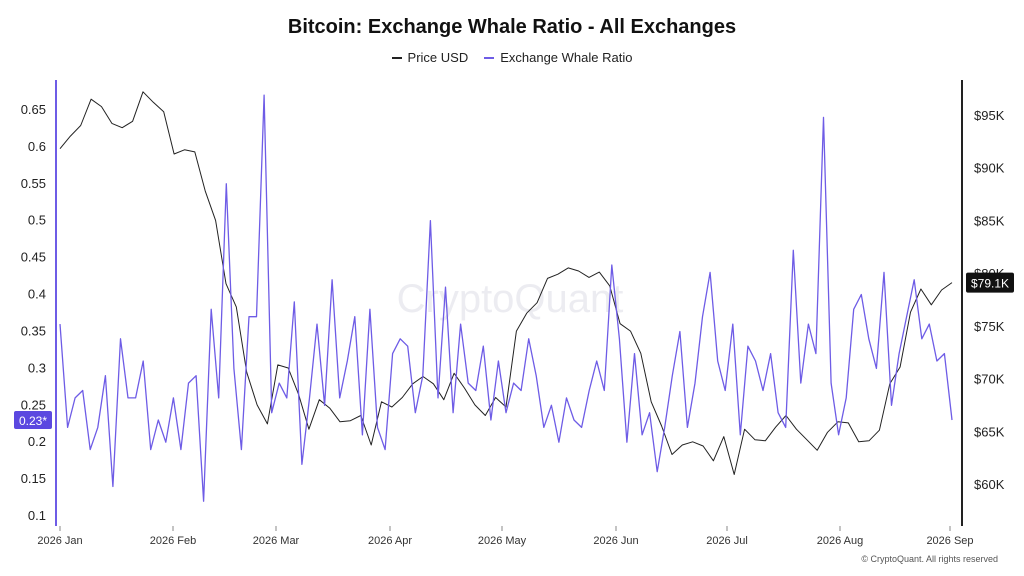  I want to click on left-tick-label: 0.1, so click(37, 515).